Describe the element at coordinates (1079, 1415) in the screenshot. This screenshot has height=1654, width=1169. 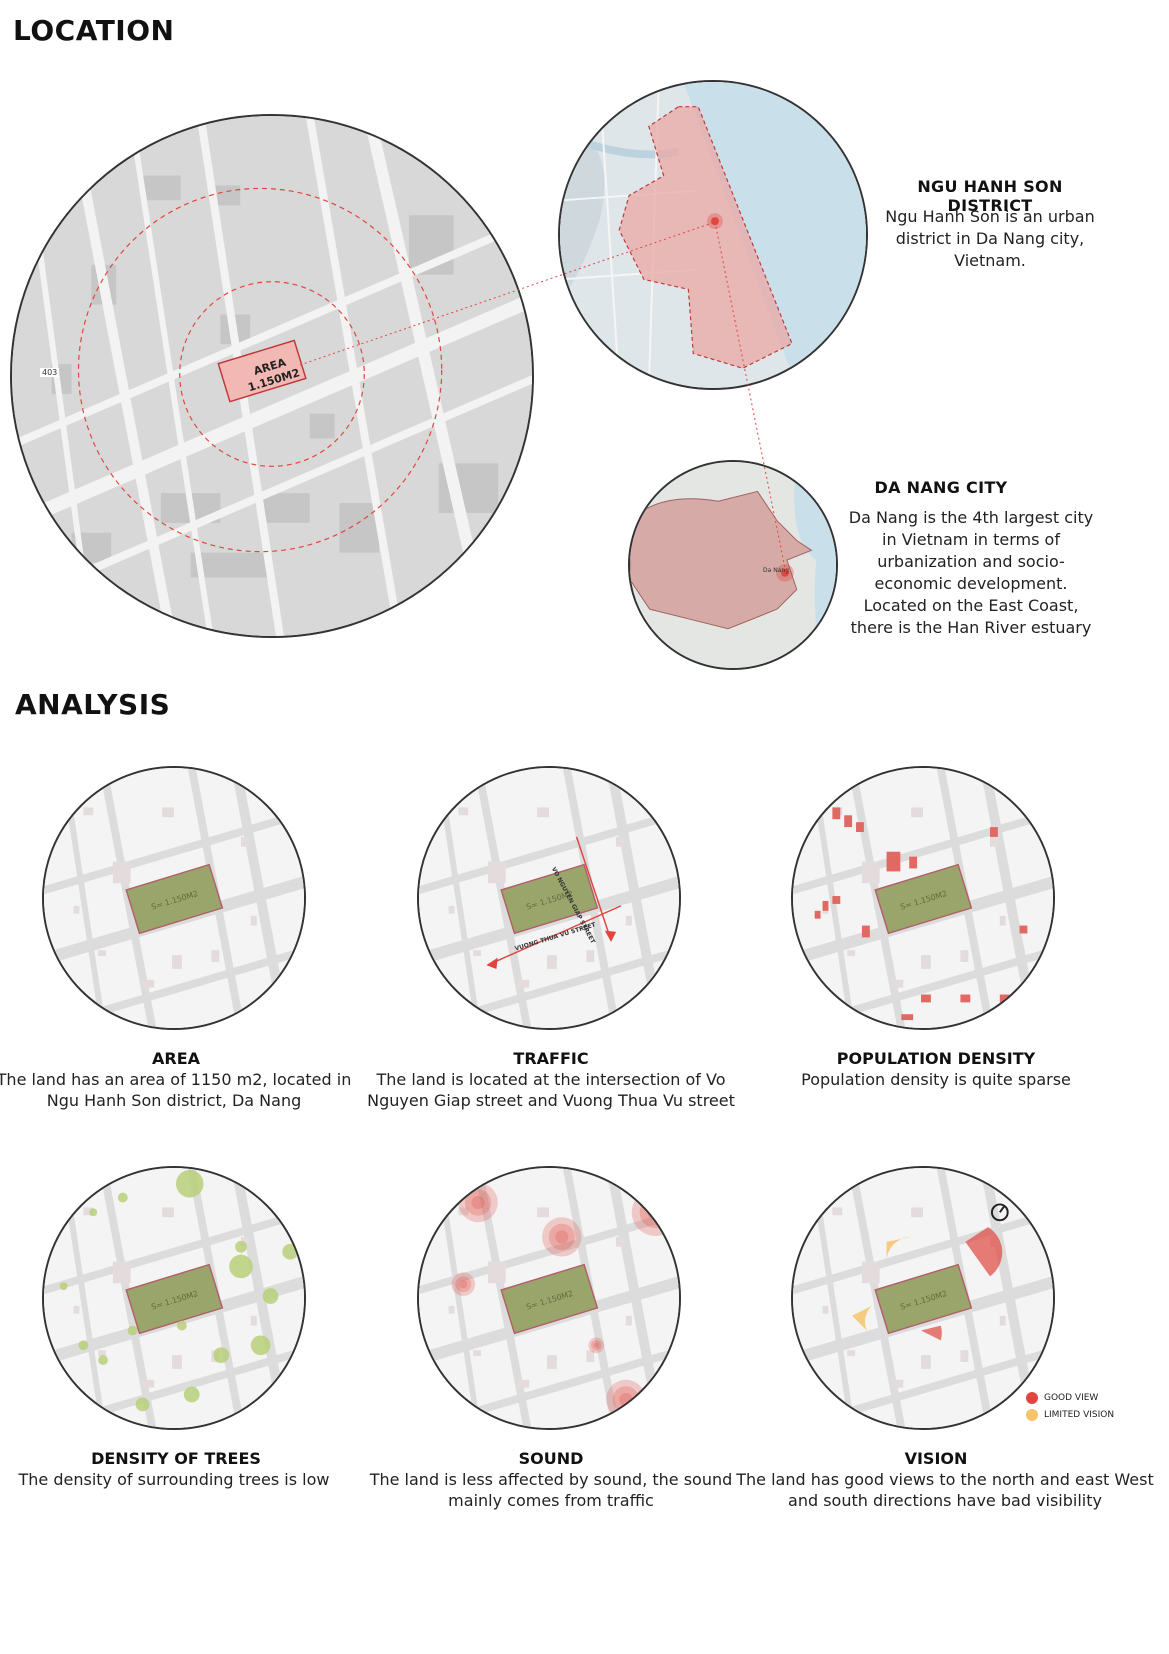
I see `limited-vision-label: LIMITED VISION` at that location.